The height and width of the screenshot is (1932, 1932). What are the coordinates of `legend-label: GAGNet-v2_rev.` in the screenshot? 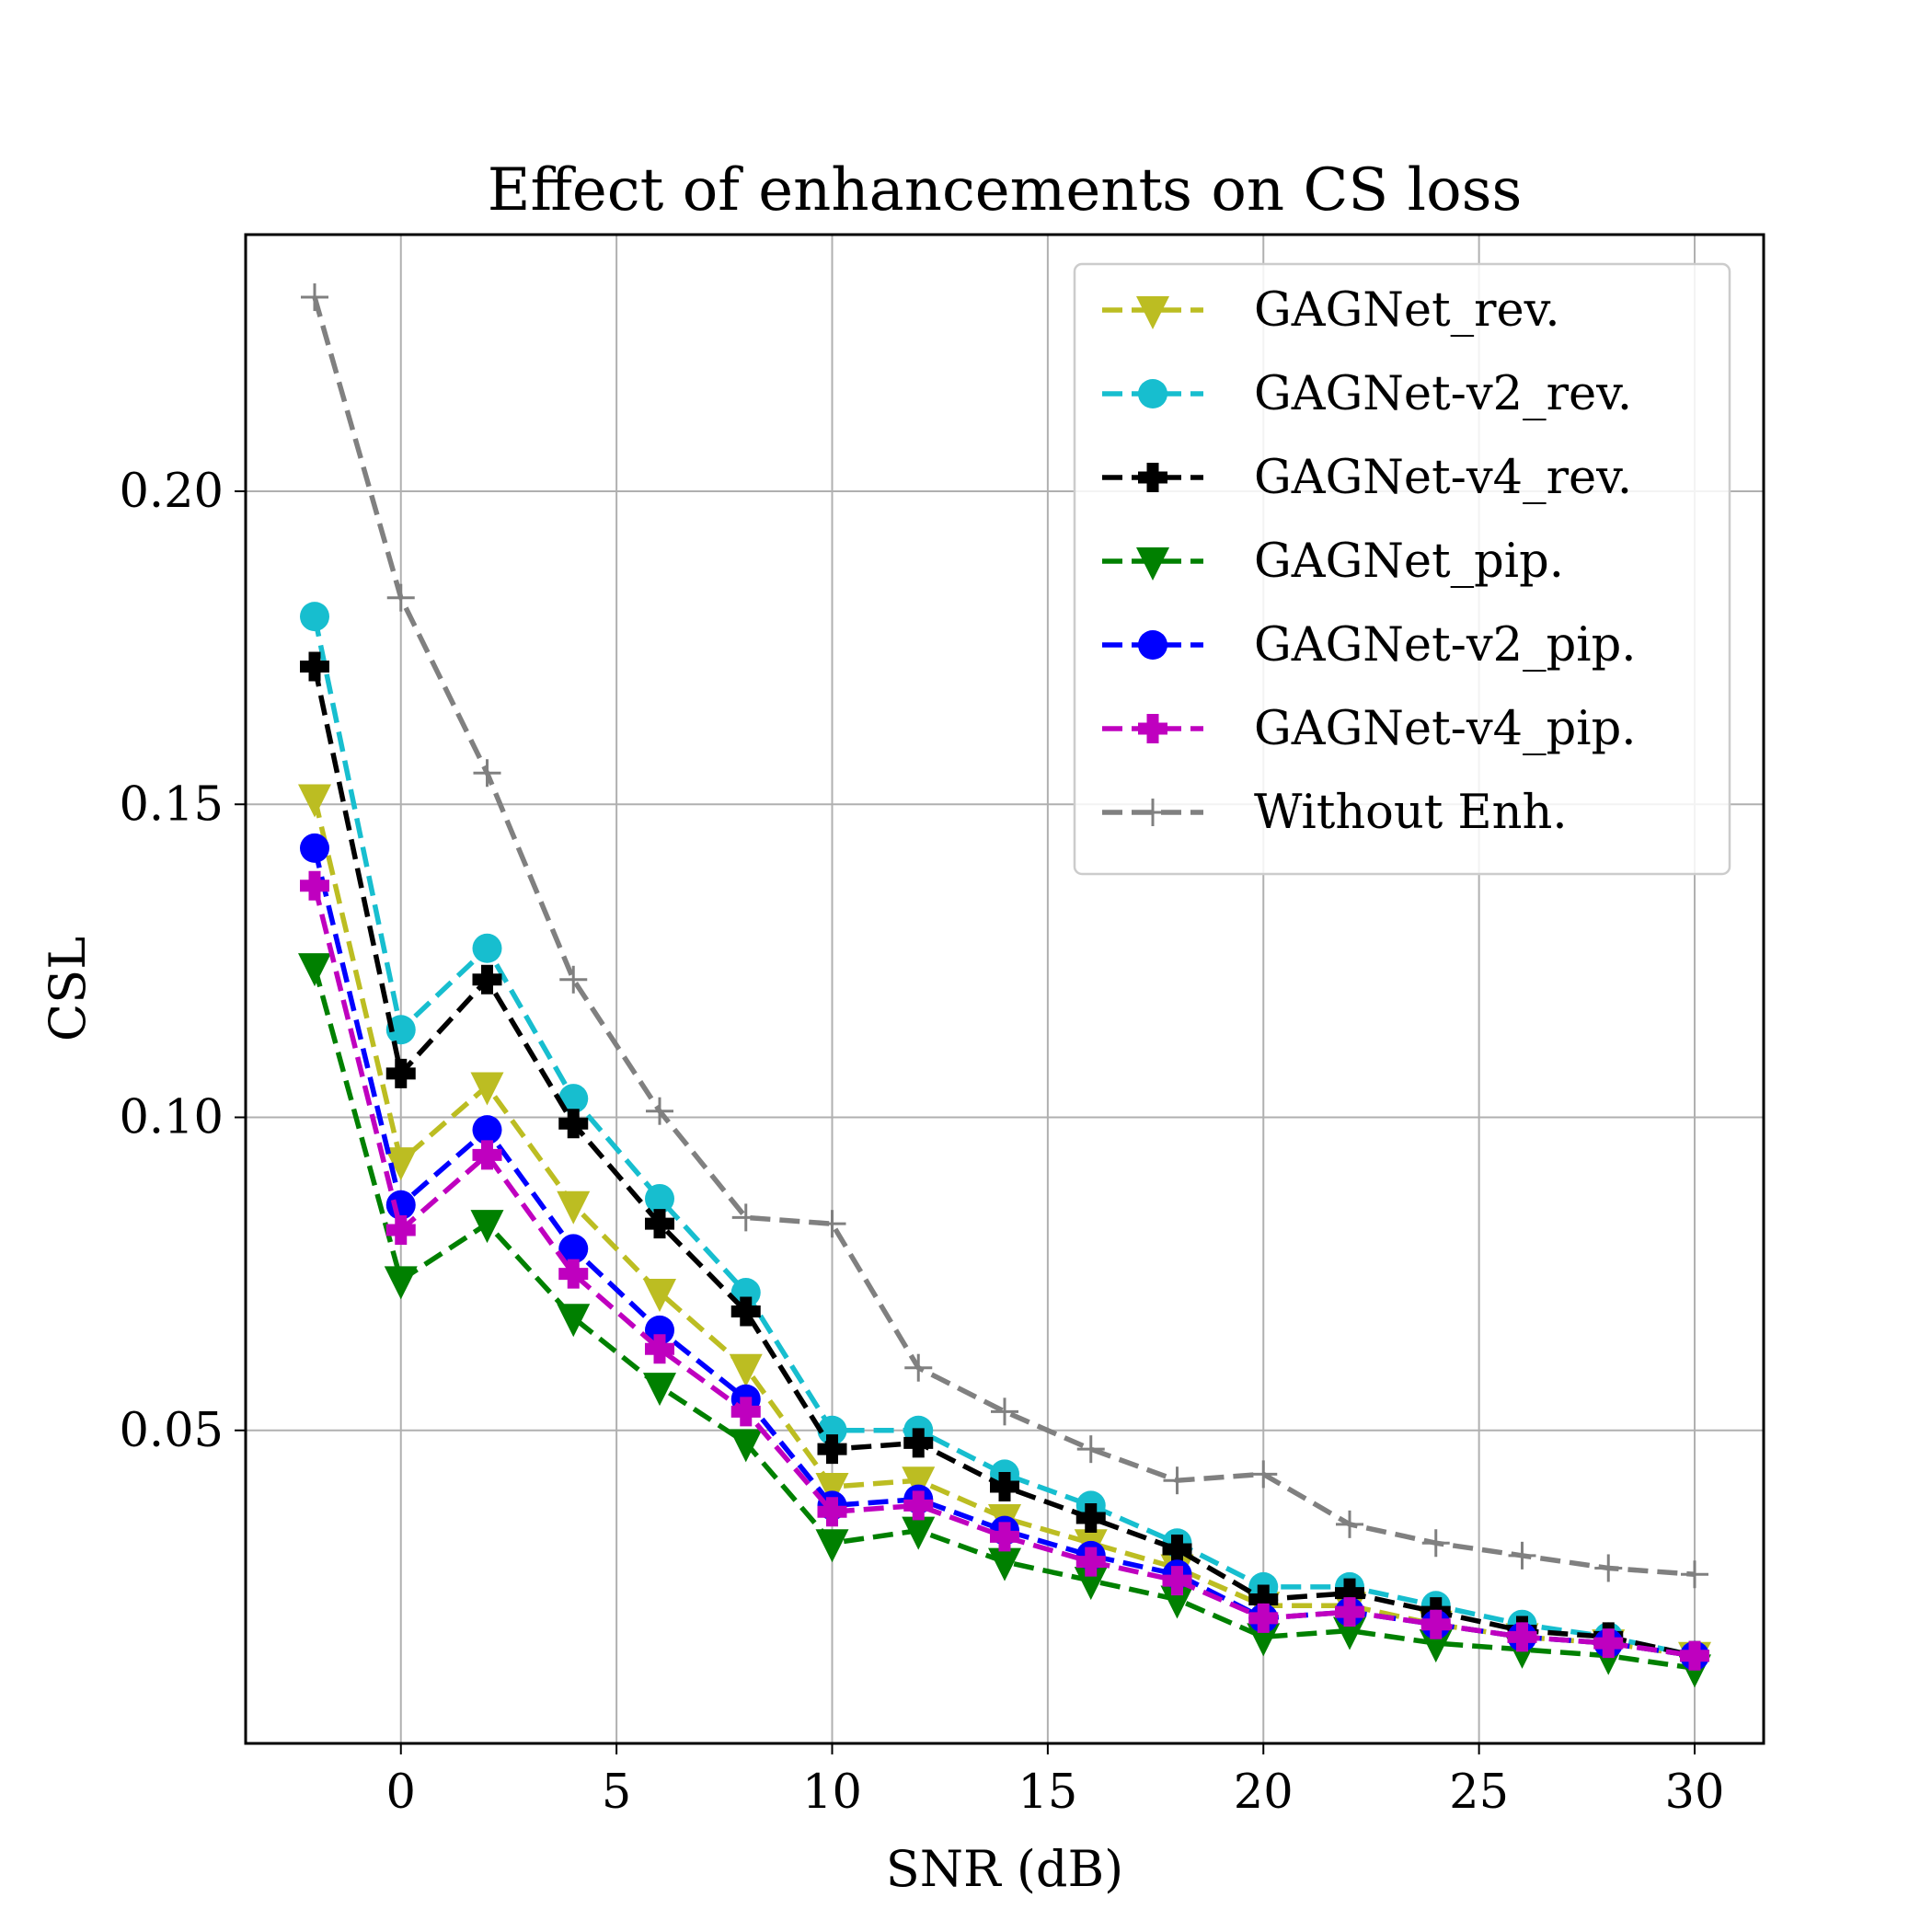 It's located at (1443, 394).